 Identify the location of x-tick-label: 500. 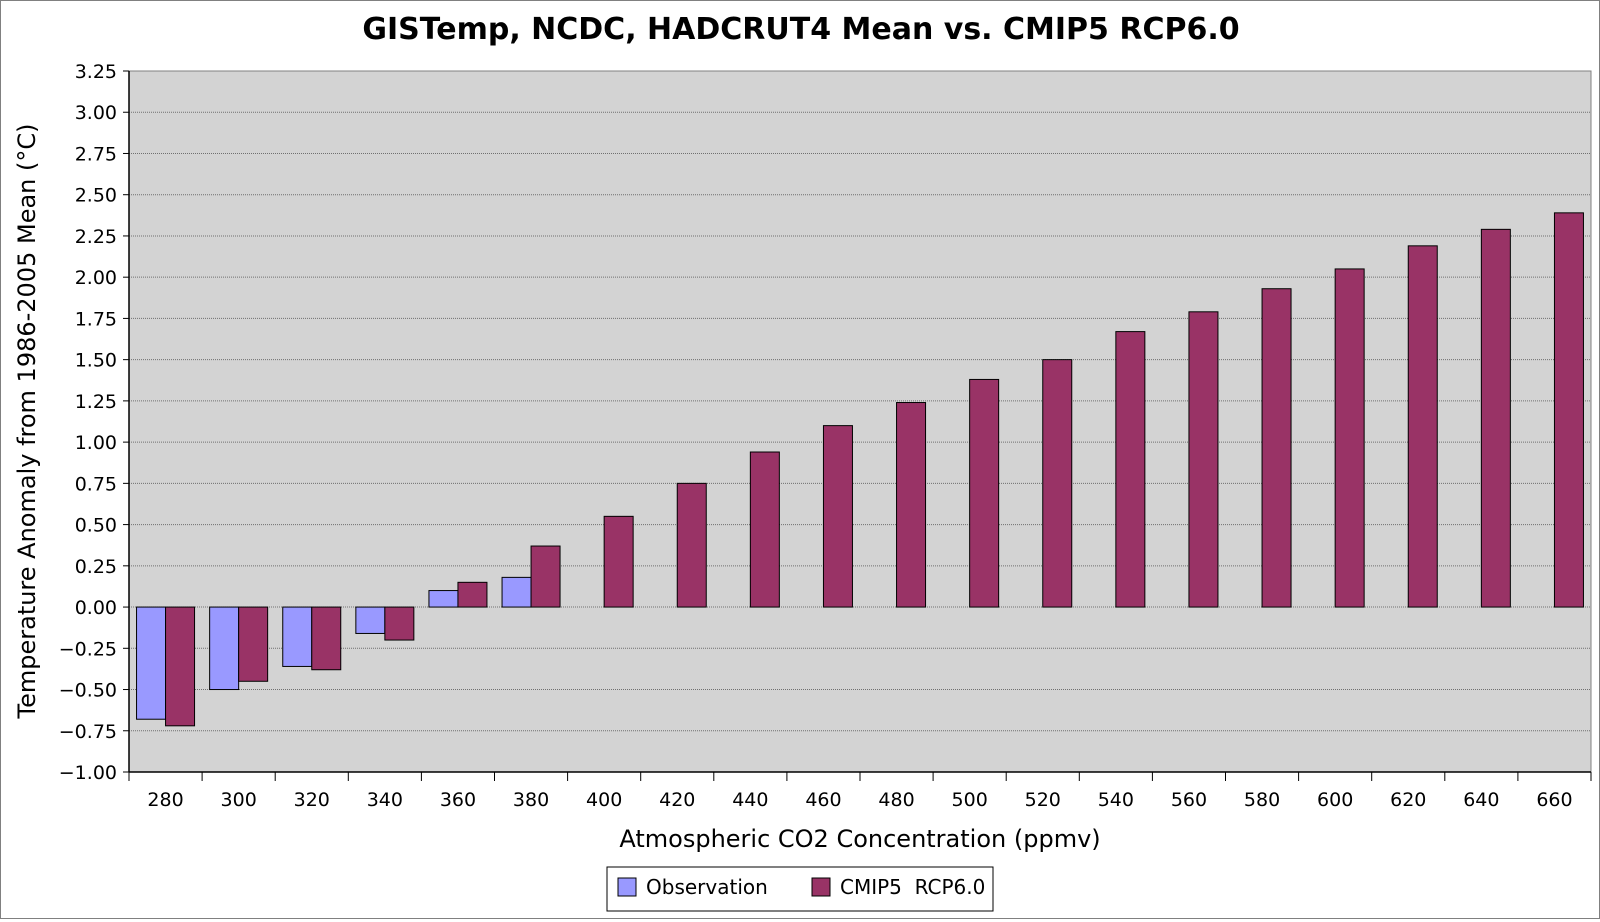
(970, 800).